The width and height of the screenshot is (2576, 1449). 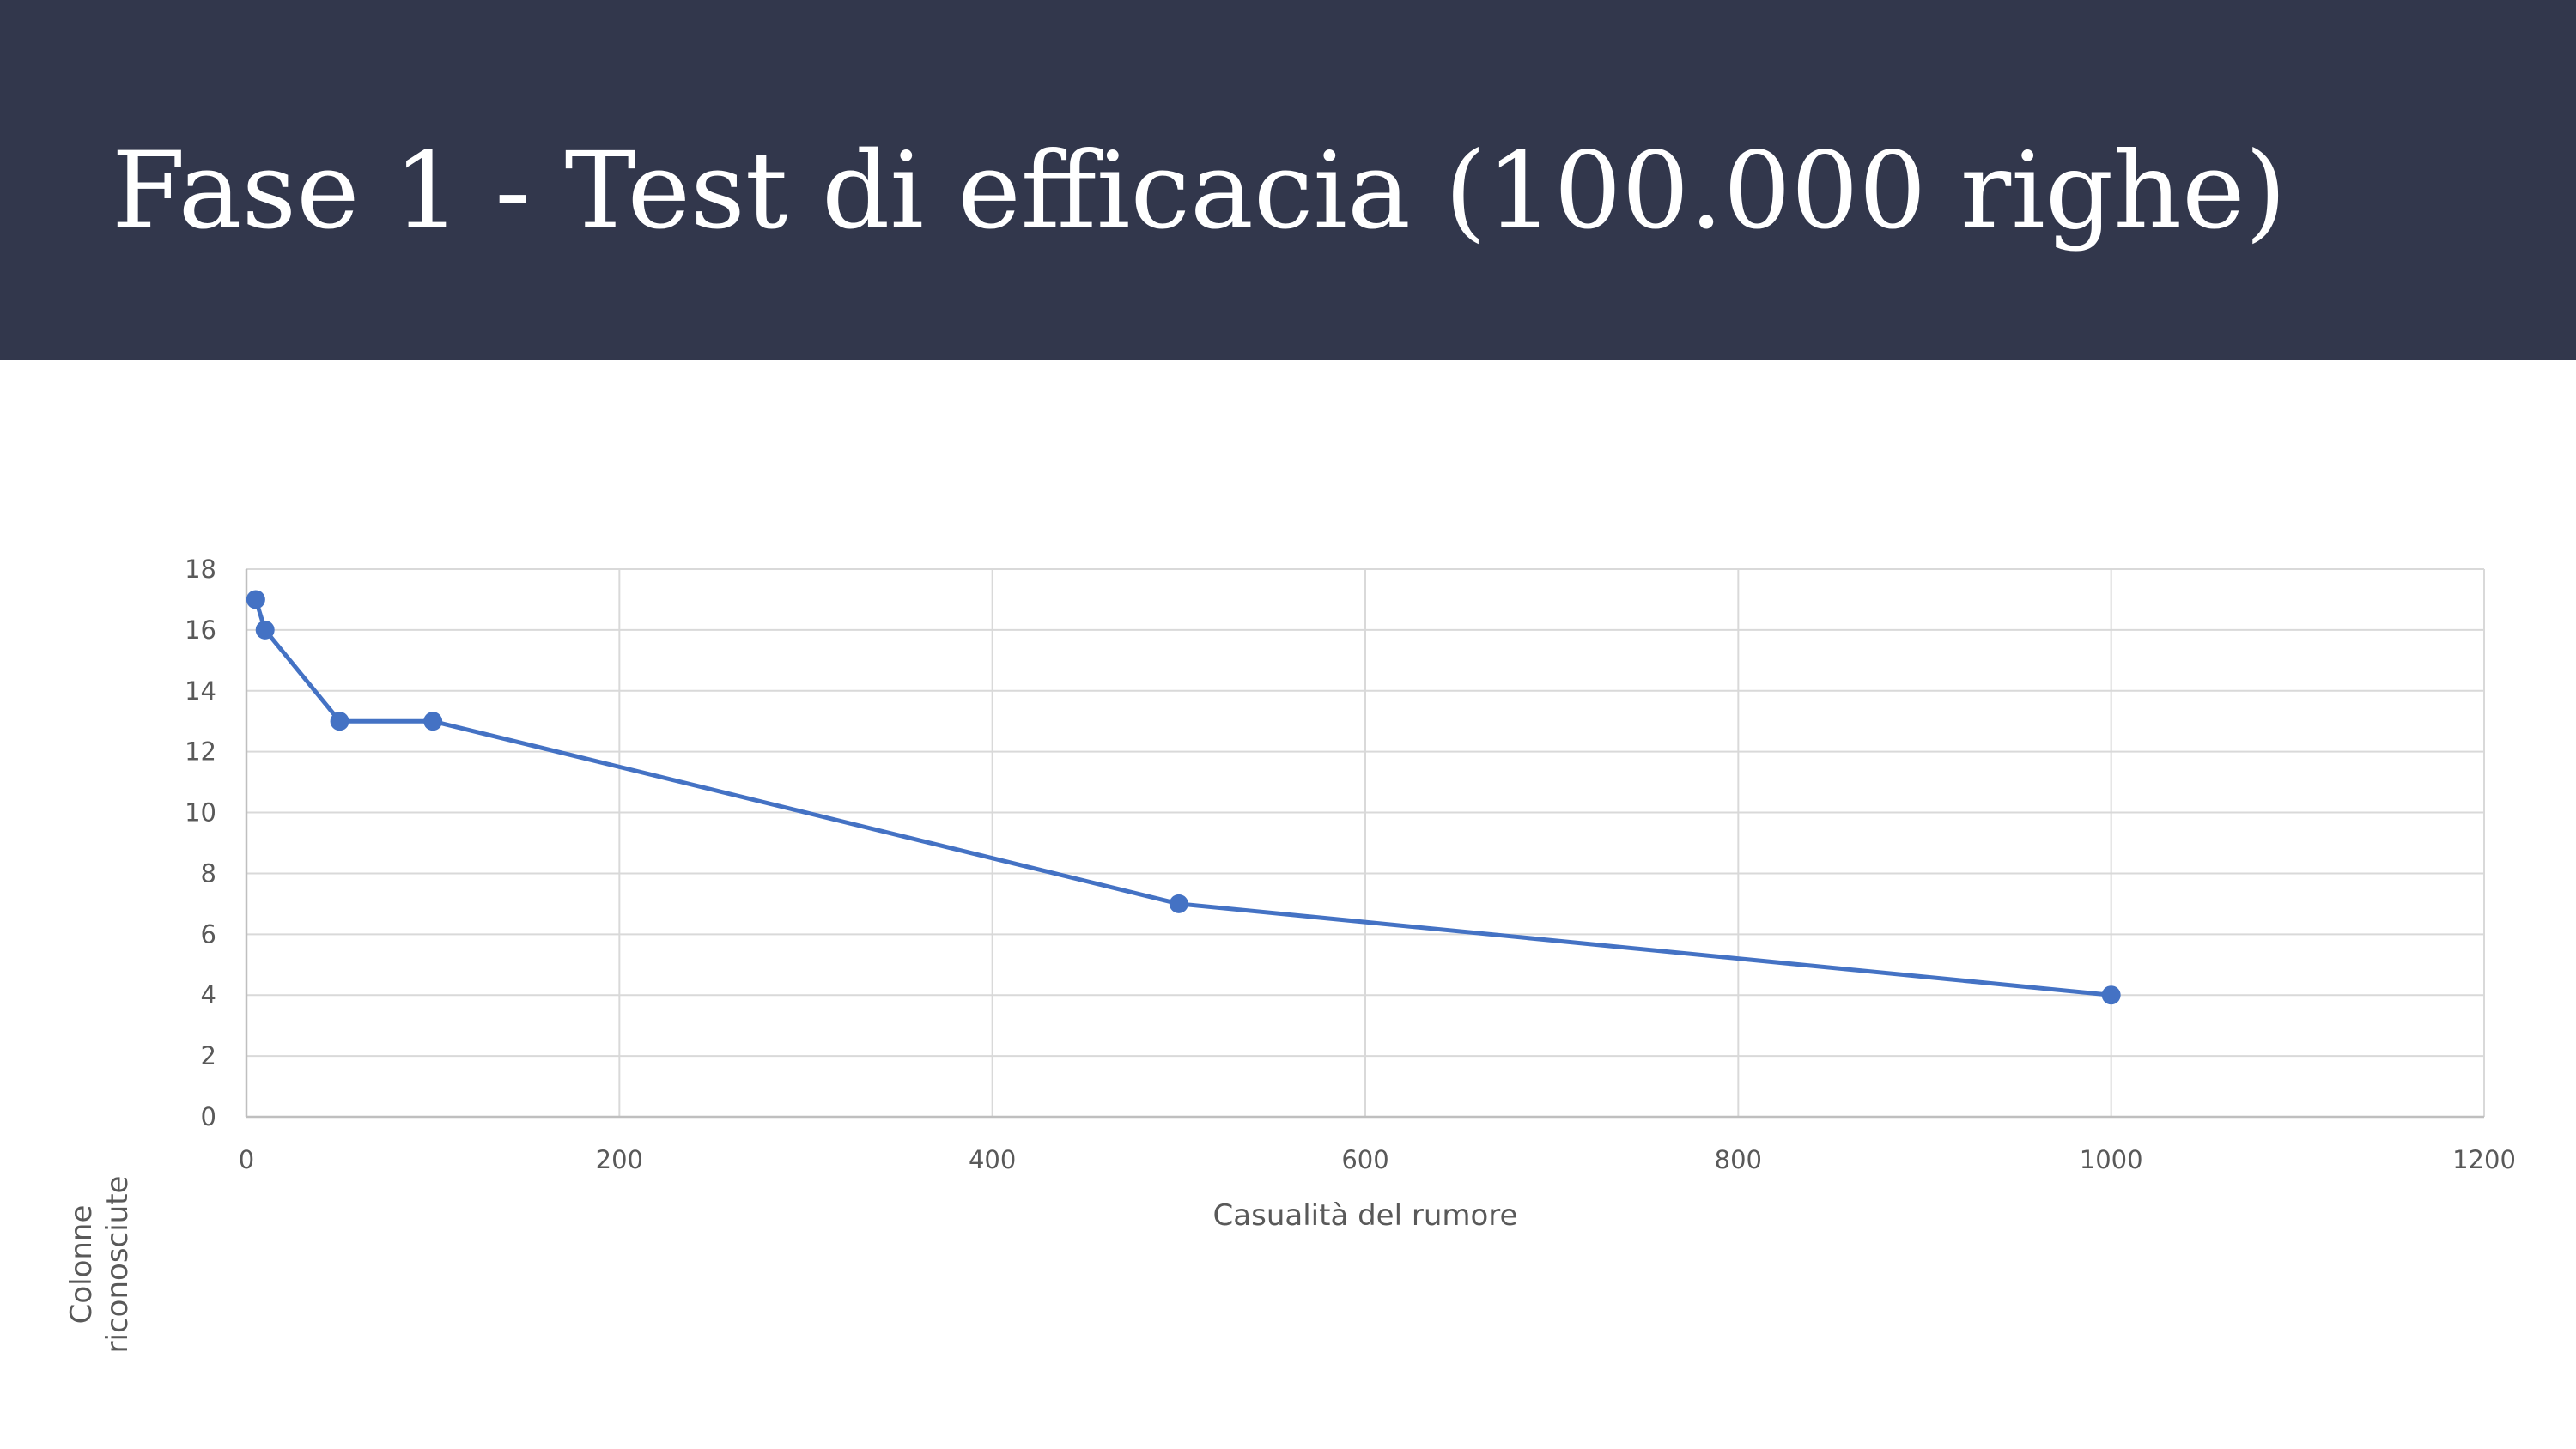 I want to click on y-tick-label: 0, so click(x=208, y=1116).